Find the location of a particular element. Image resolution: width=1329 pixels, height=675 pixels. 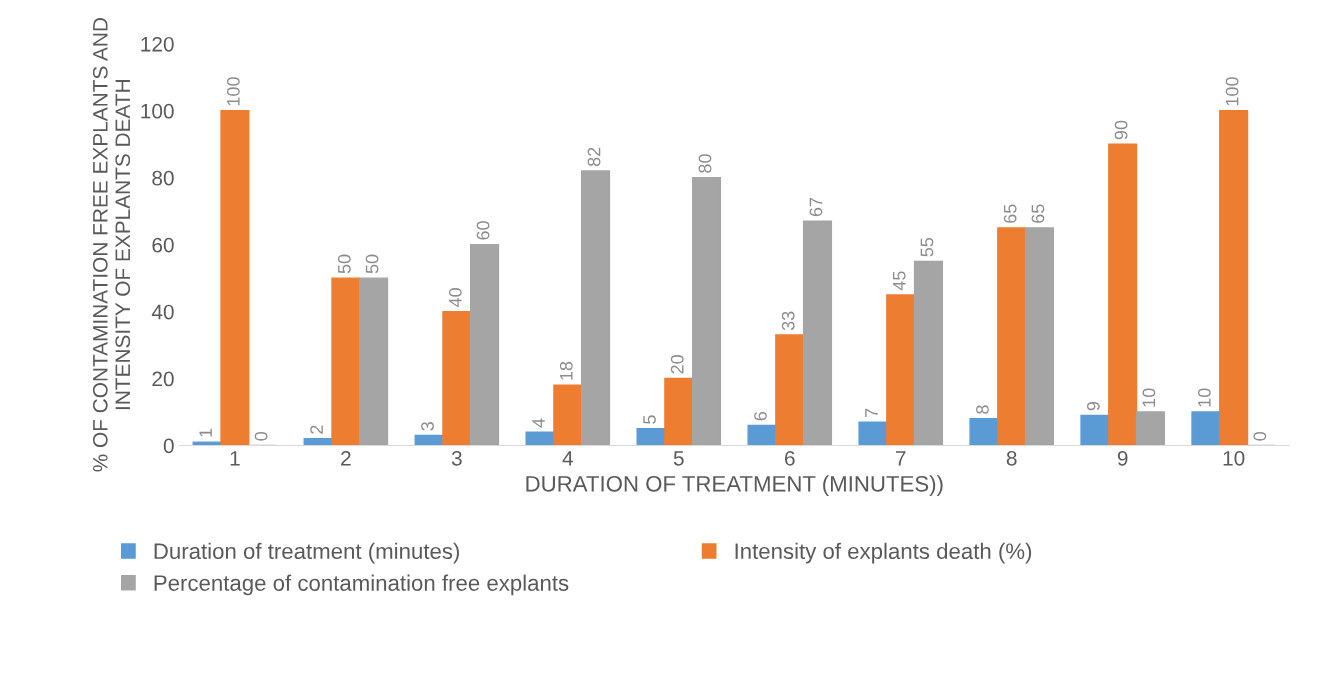

data-label: 45 is located at coordinates (899, 281).